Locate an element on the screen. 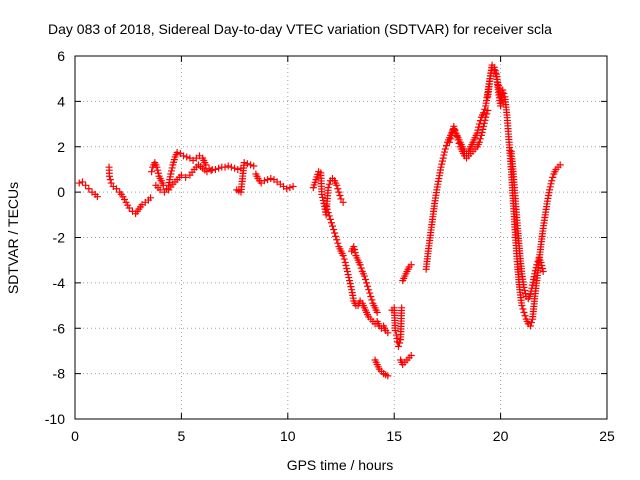 This screenshot has height=480, width=640. x-tick-label: 20 is located at coordinates (501, 436).